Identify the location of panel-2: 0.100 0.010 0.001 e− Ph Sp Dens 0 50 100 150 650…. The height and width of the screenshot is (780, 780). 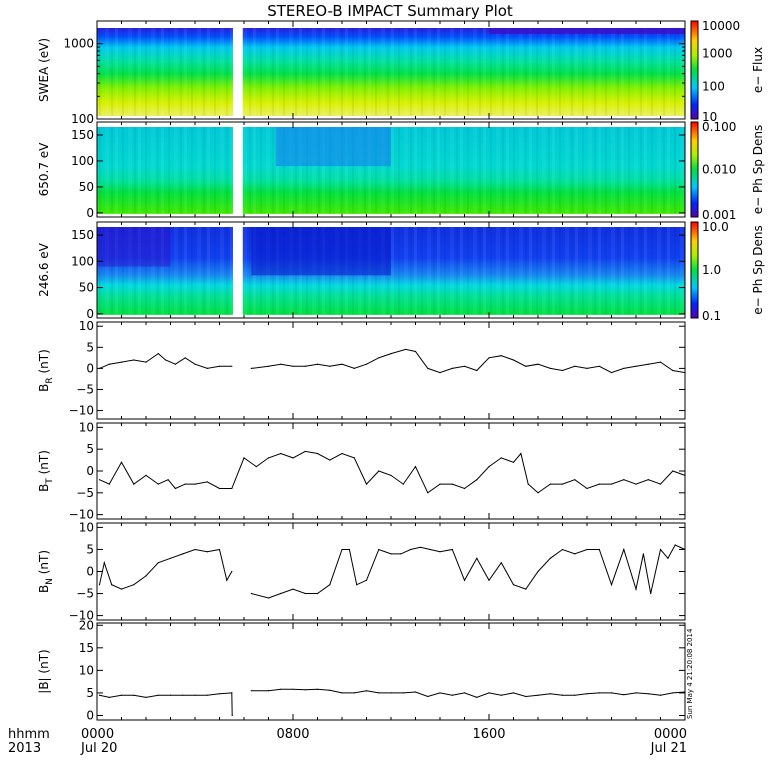
(401, 171).